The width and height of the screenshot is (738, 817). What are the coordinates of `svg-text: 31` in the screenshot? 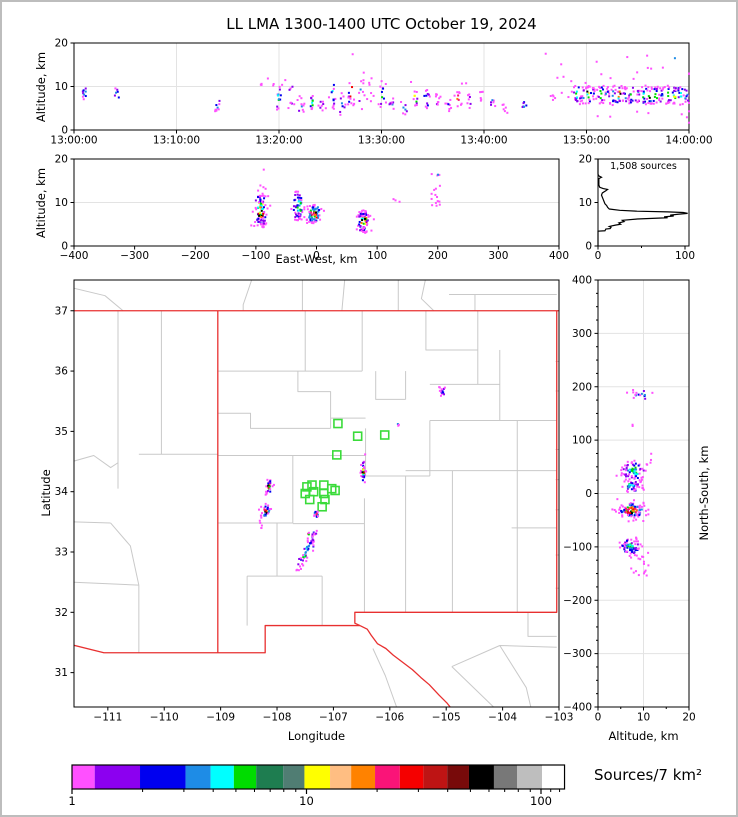 It's located at (61, 673).